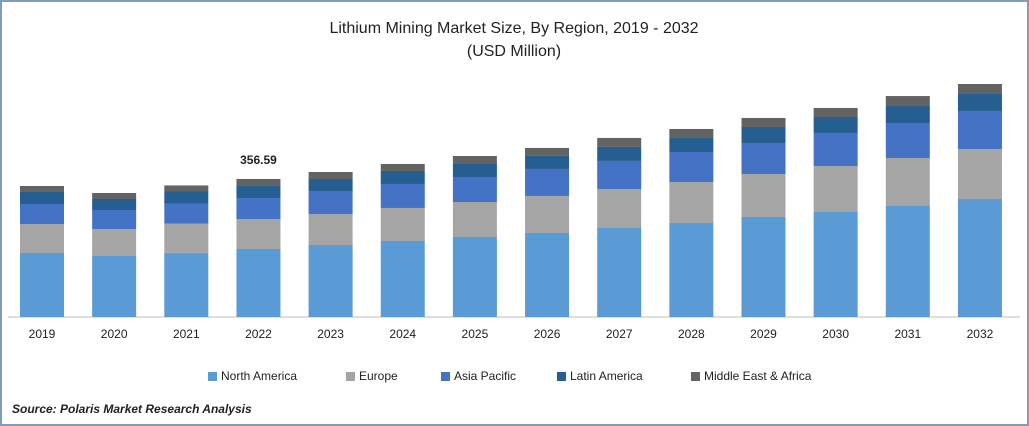 The width and height of the screenshot is (1029, 426). I want to click on x-tick-label: 2032, so click(980, 334).